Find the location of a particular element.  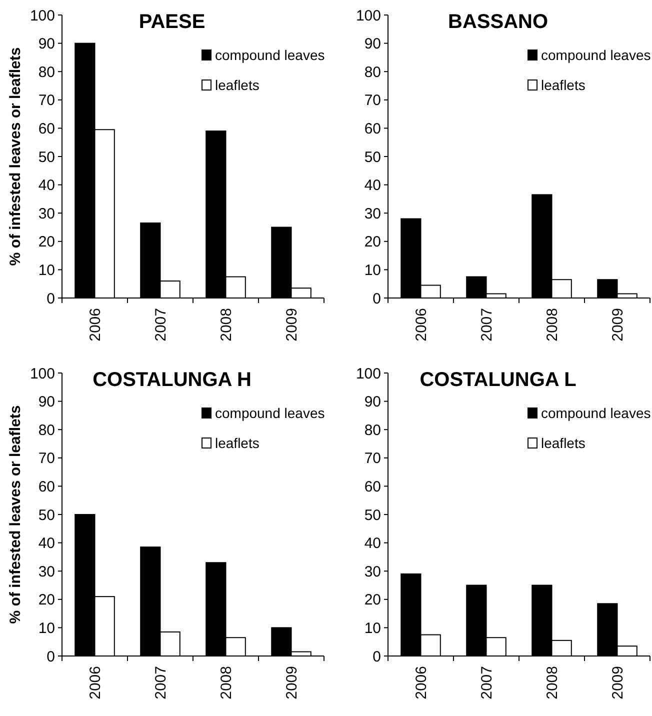

chart-title: BASSANO is located at coordinates (498, 22).